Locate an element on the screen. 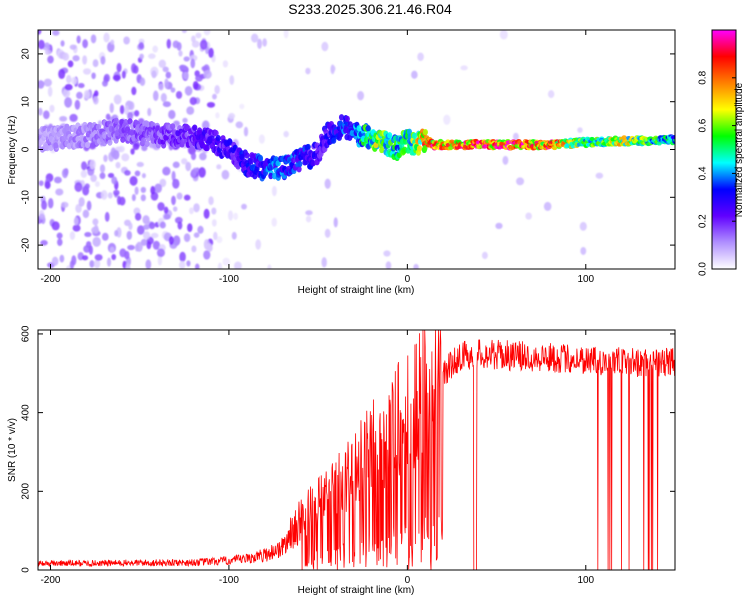 The height and width of the screenshot is (600, 750). snr-x-tick-label: -100 is located at coordinates (229, 580).